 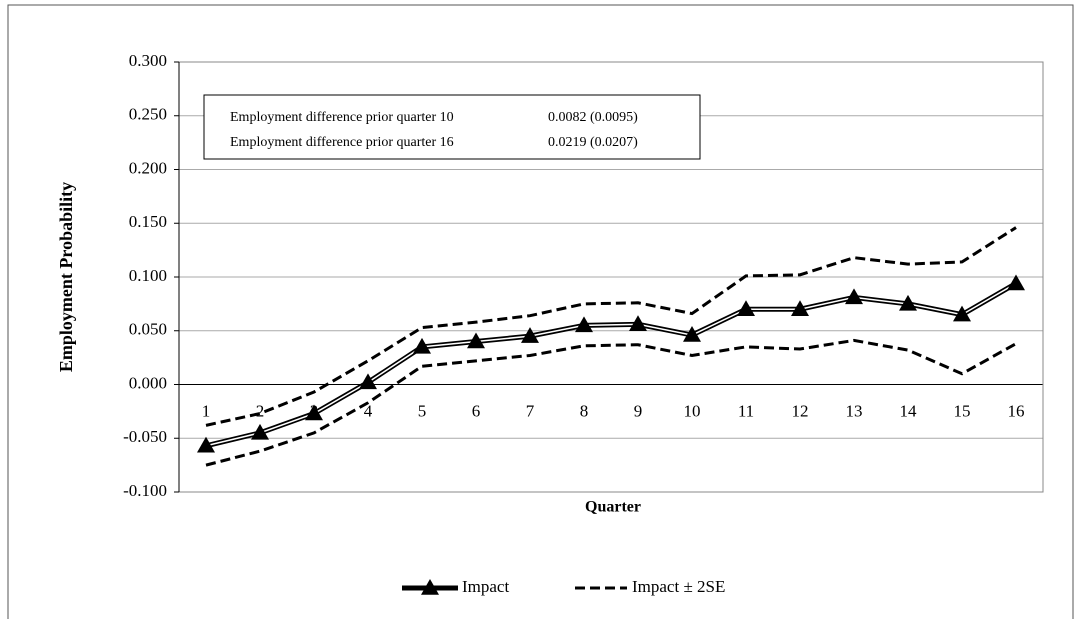 What do you see at coordinates (800, 410) in the screenshot?
I see `x-tick-label: 12` at bounding box center [800, 410].